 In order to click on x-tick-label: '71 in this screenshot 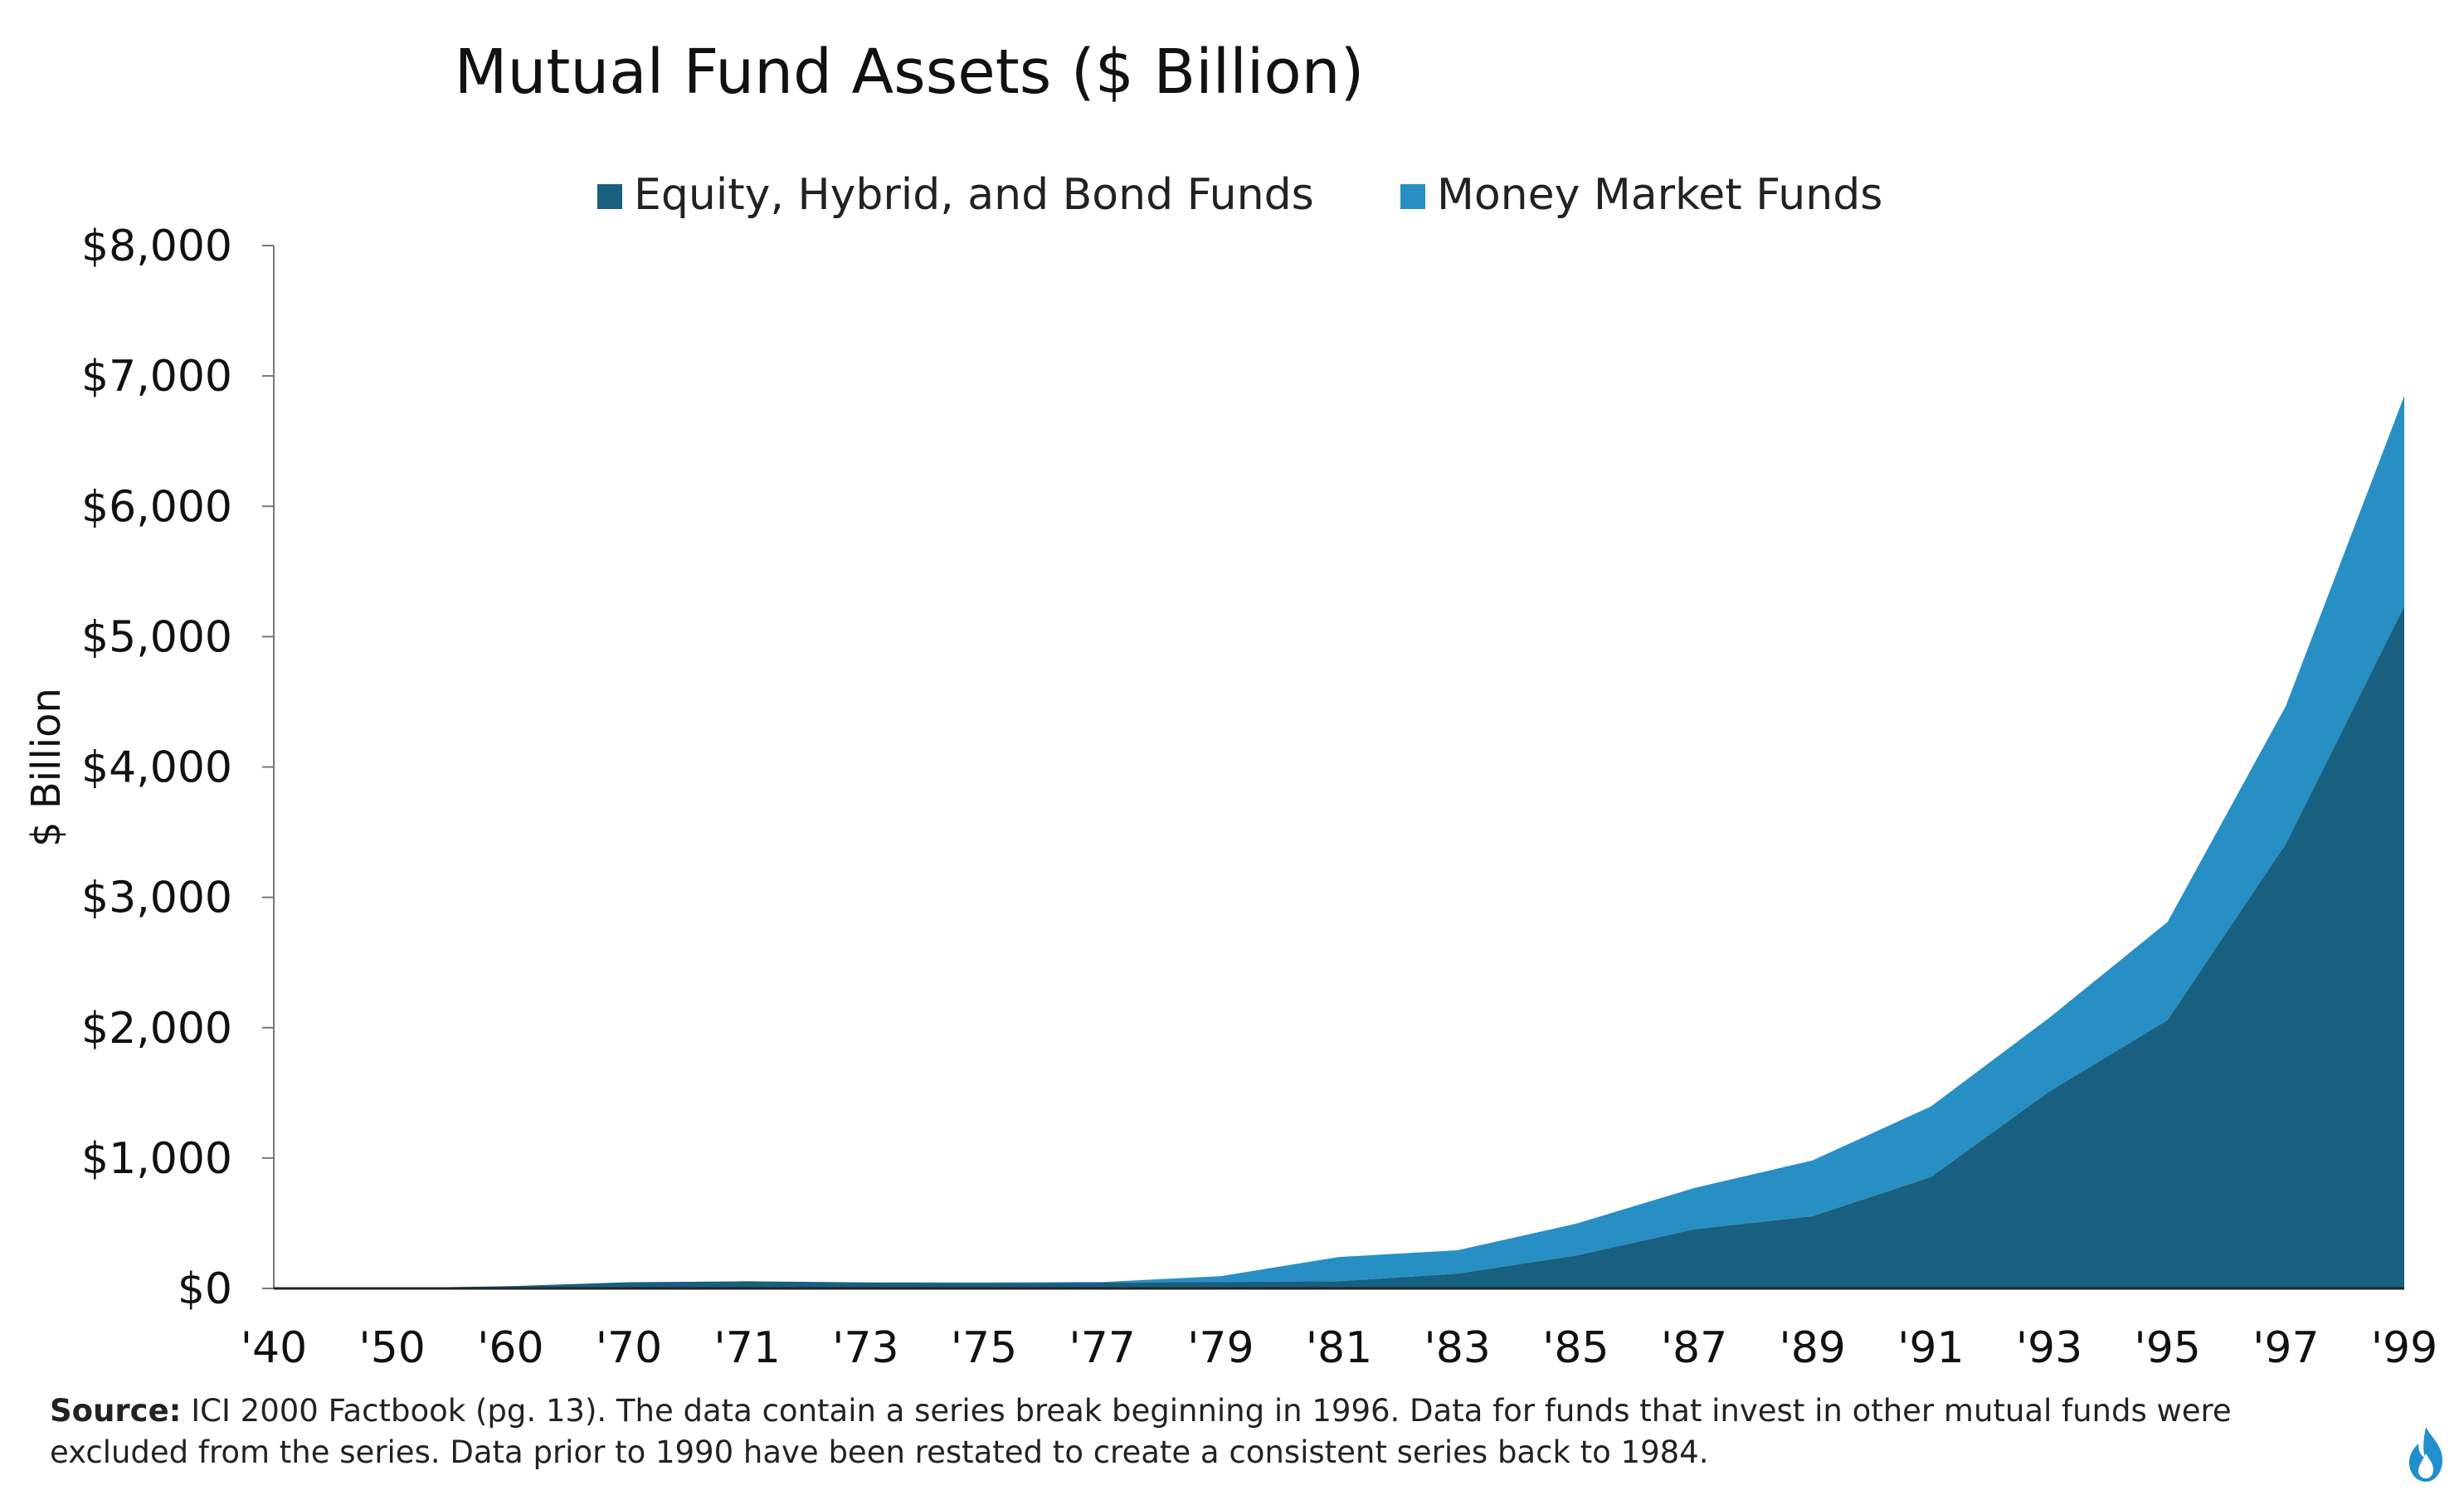, I will do `click(746, 1348)`.